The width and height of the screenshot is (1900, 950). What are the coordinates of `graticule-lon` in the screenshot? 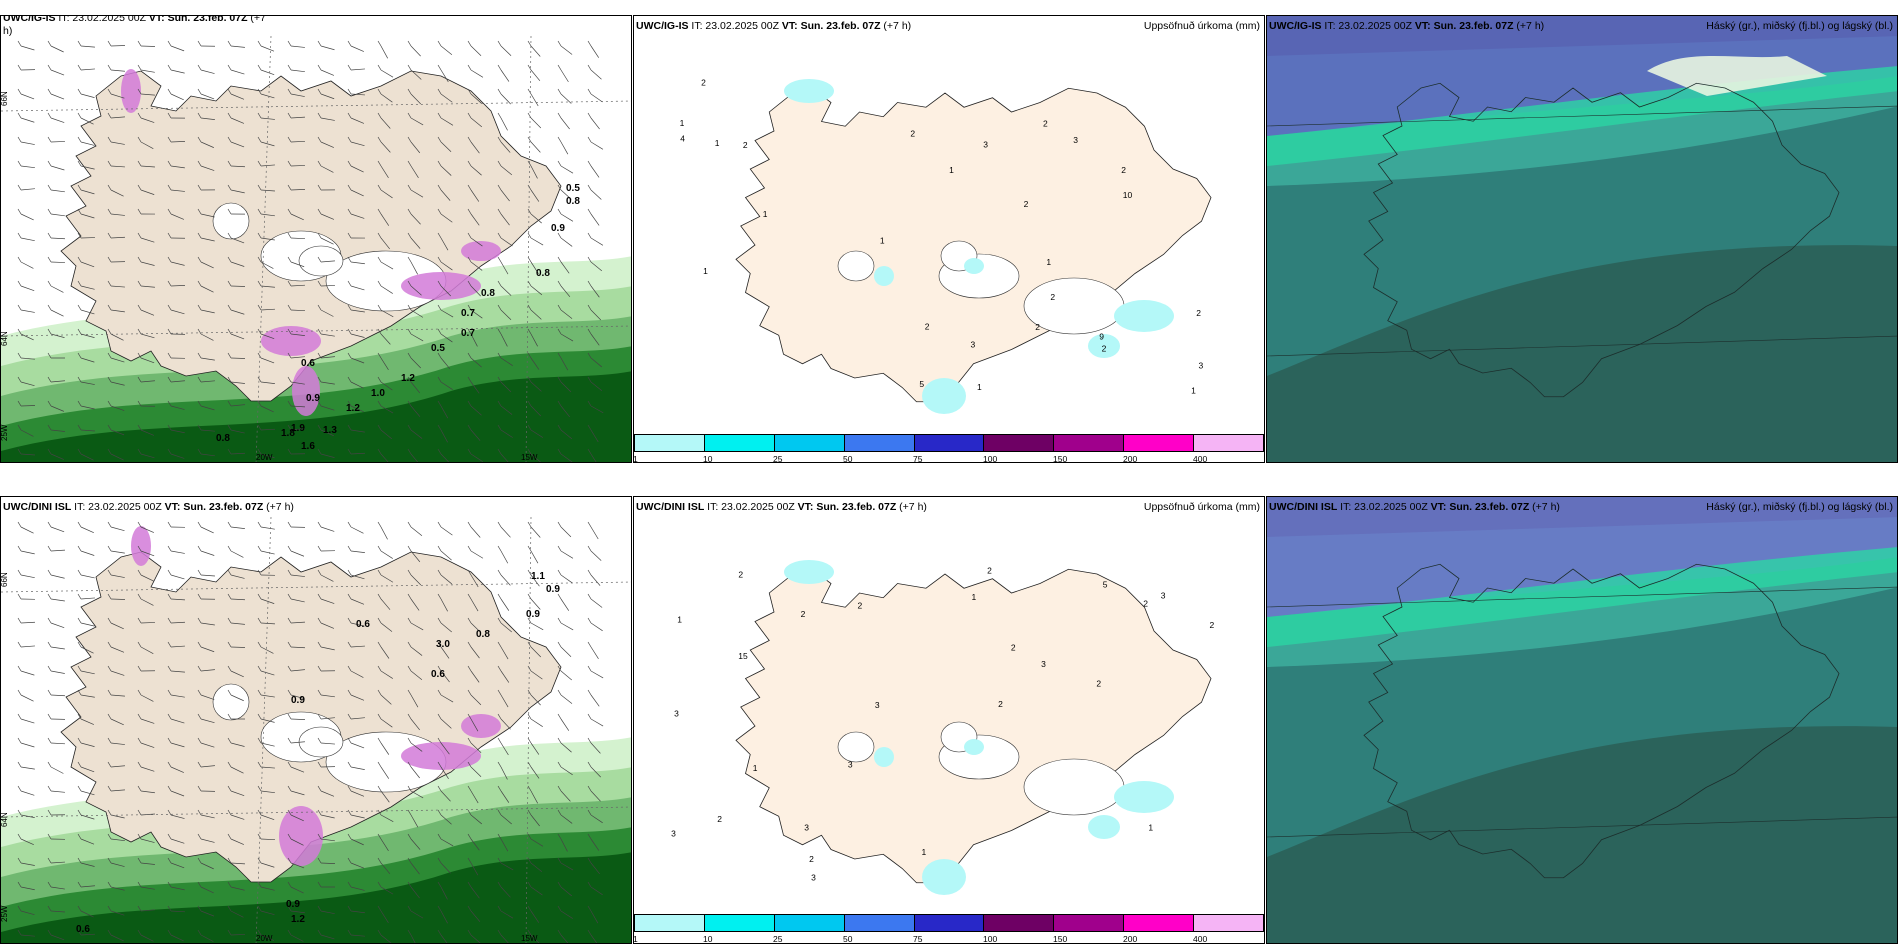 It's located at (528, 729).